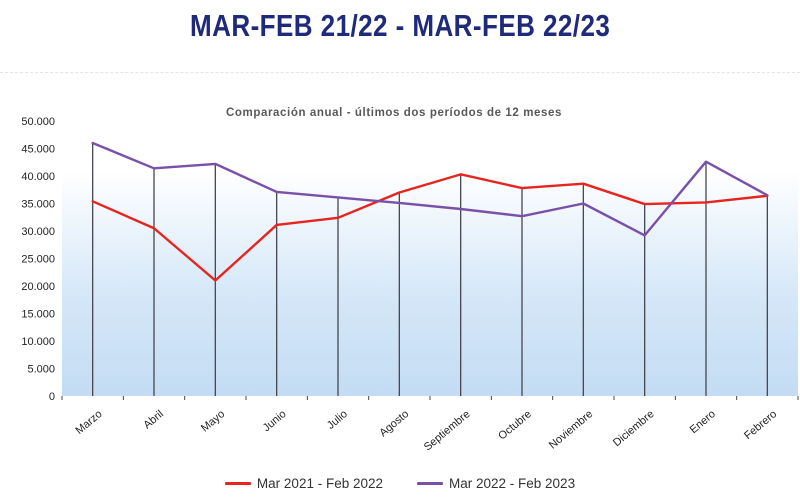  I want to click on svg-text: 25.000, so click(38, 260).